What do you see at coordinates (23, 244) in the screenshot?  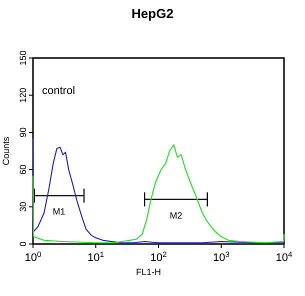 I see `y-tick-label: 0` at bounding box center [23, 244].